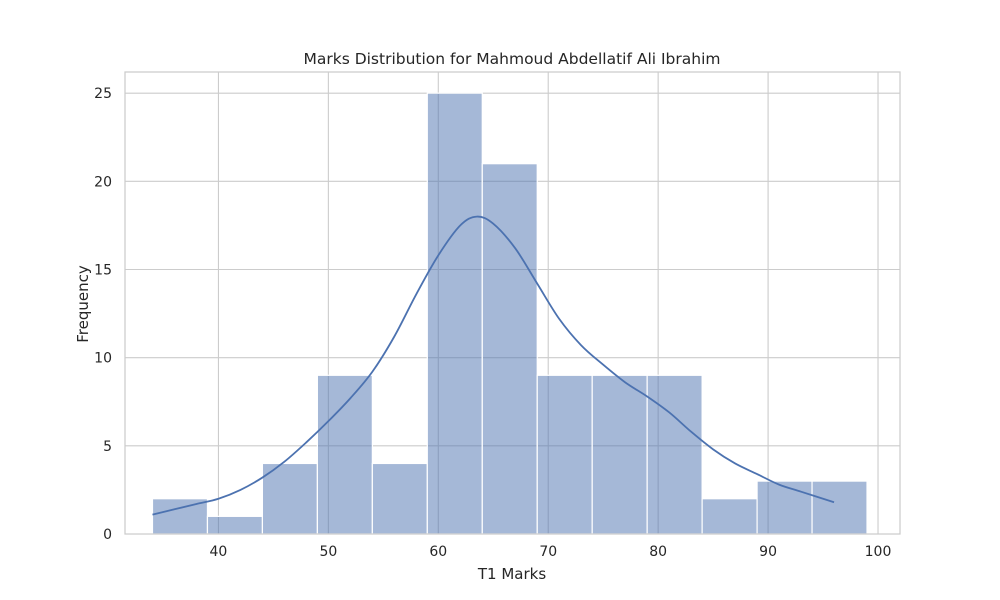 This screenshot has width=1000, height=600. I want to click on y-tick-label: 5, so click(107, 447).